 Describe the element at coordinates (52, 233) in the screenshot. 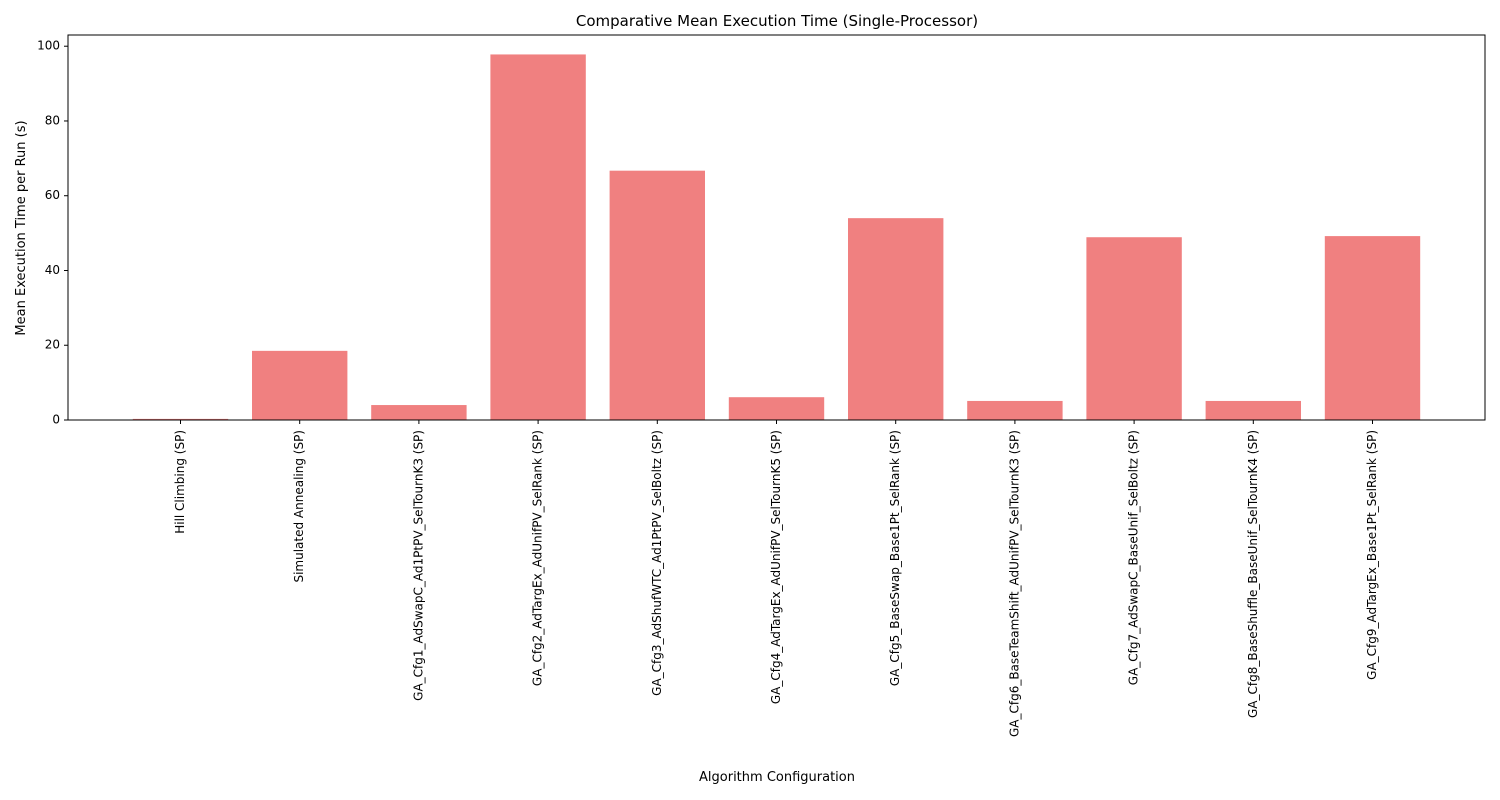

I see `y-axis-ticks: 0 20 40 60 80 100` at that location.